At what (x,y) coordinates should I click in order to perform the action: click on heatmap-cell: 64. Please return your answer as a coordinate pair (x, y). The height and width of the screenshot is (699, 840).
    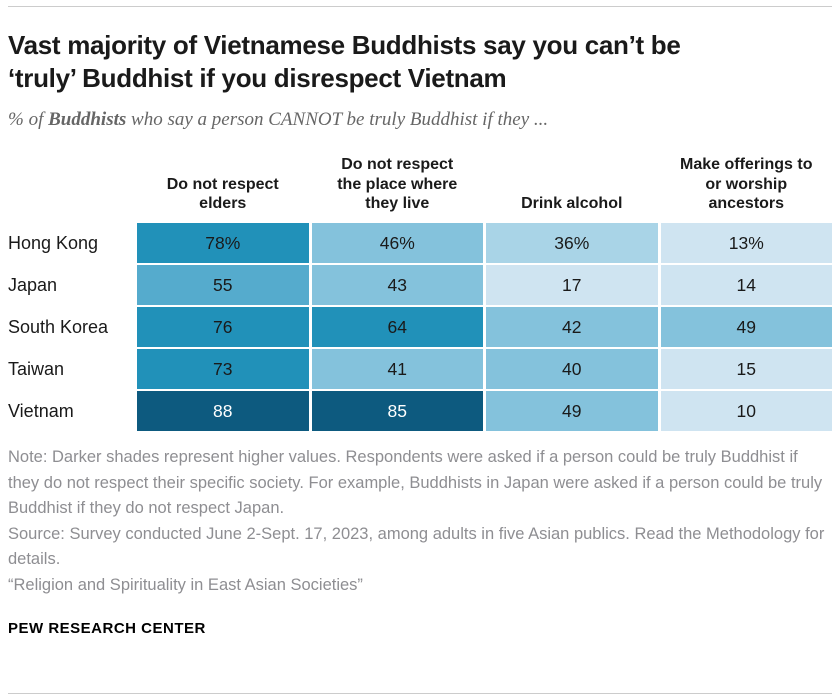
    Looking at the image, I should click on (397, 327).